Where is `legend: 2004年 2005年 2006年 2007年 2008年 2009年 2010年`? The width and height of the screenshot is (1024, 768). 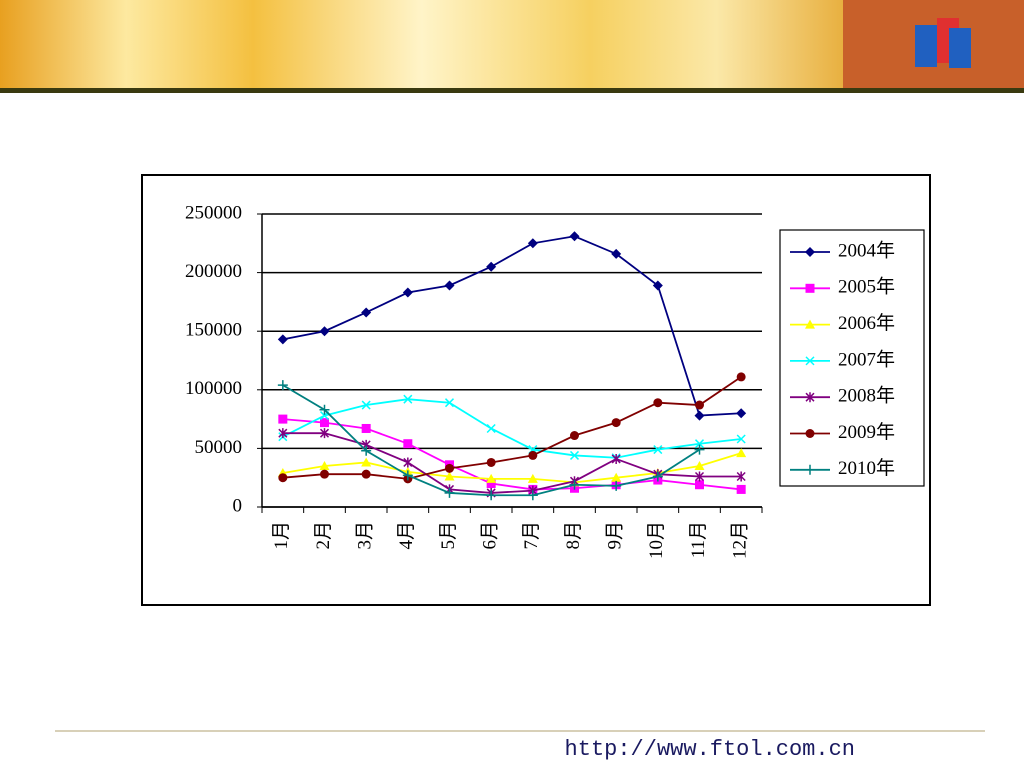
legend: 2004年 2005年 2006年 2007年 2008年 2009年 2010年 is located at coordinates (852, 358).